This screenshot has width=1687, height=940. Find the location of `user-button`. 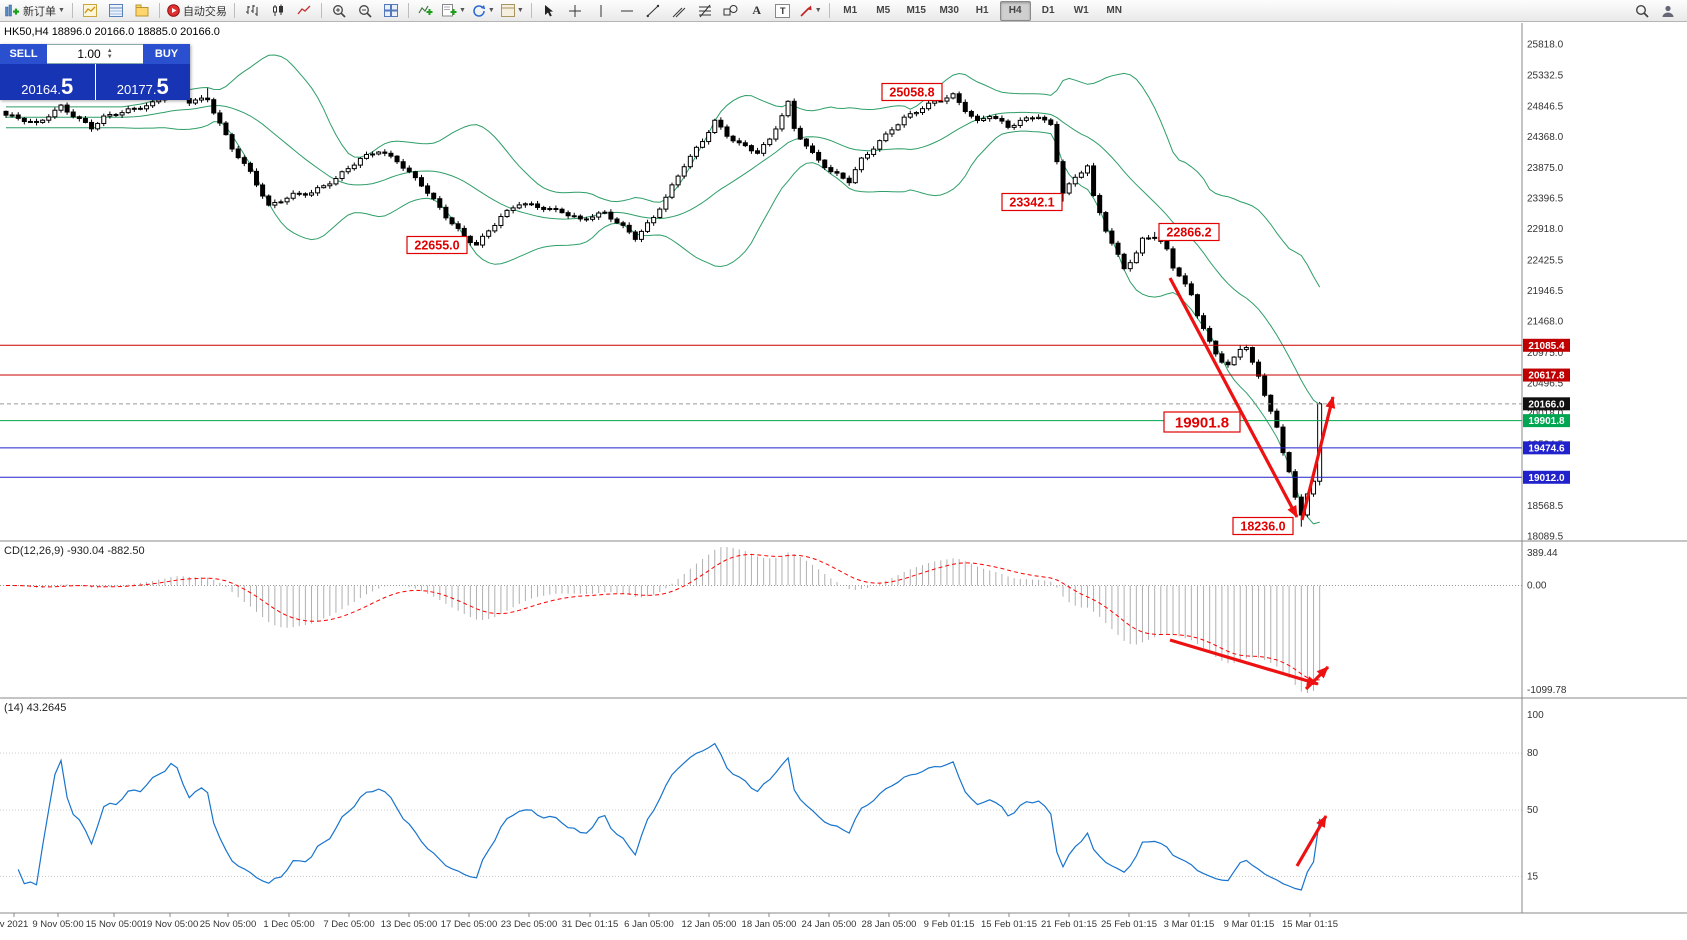

user-button is located at coordinates (1668, 11).